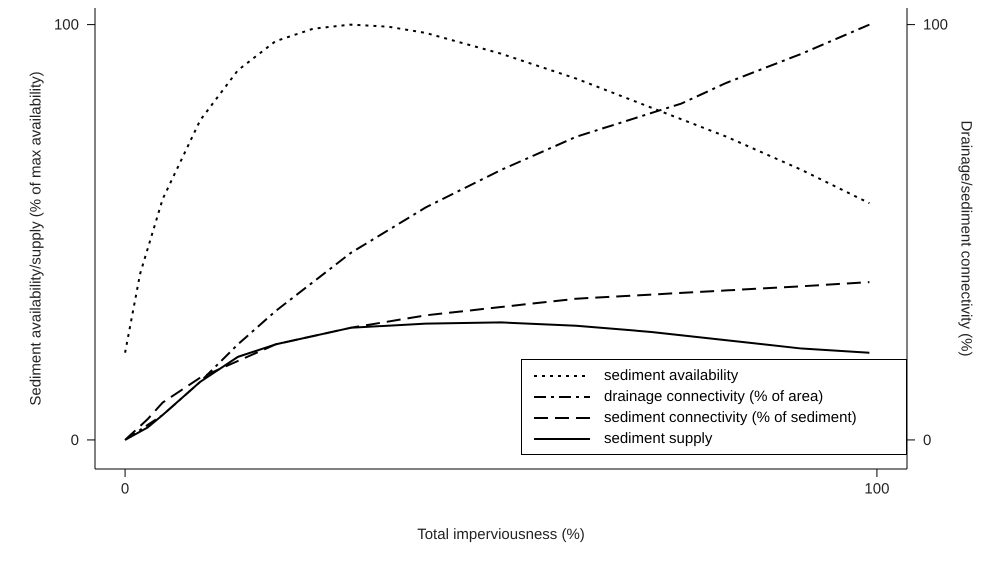 The width and height of the screenshot is (999, 561). I want to click on x-axis-title: Total imperviousness (%), so click(501, 534).